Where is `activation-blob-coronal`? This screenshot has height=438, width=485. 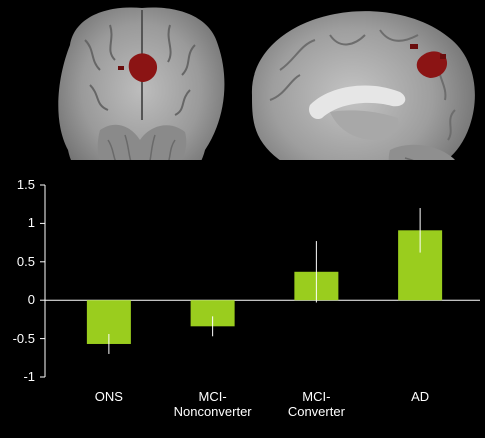 activation-blob-coronal is located at coordinates (143, 67).